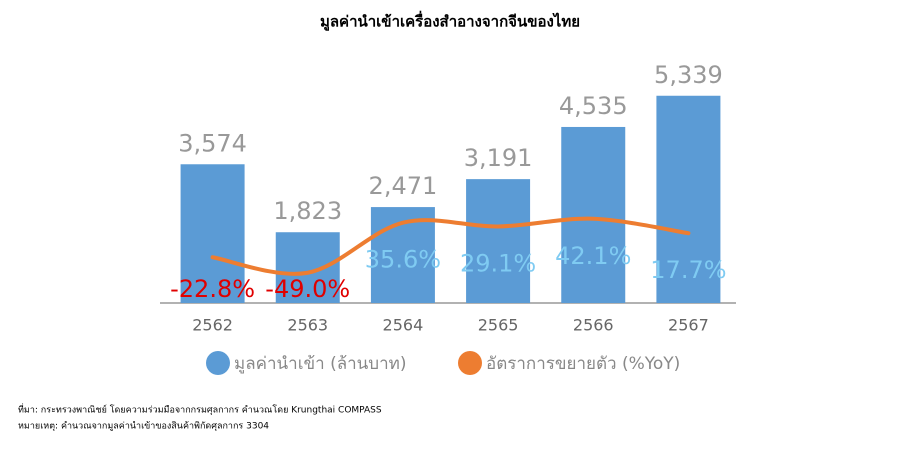  Describe the element at coordinates (583, 364) in the screenshot. I see `legend-label: อัตราการขยายตัว (%YoY)` at that location.